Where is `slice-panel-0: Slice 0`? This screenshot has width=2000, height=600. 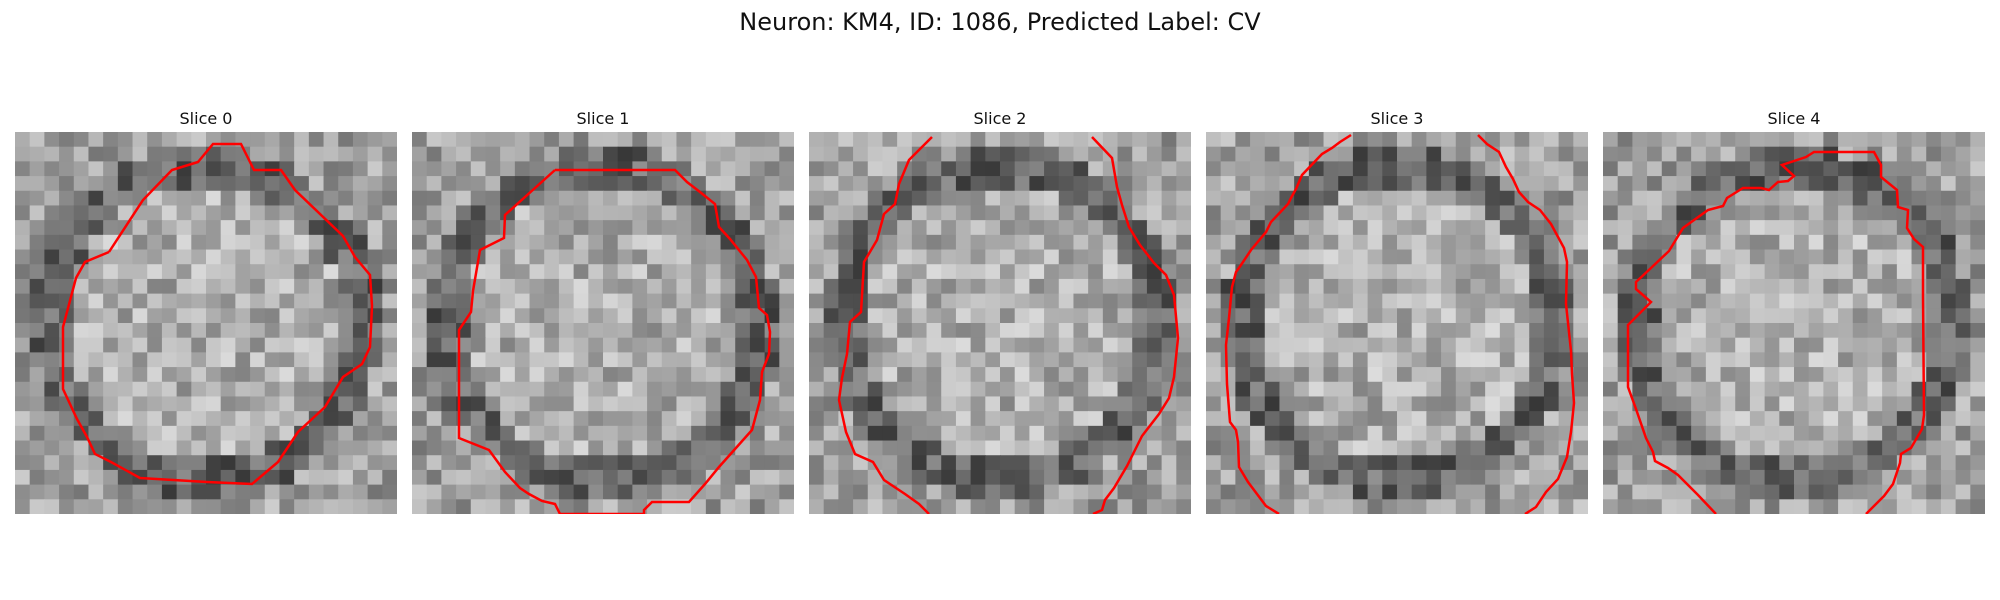 slice-panel-0: Slice 0 is located at coordinates (206, 311).